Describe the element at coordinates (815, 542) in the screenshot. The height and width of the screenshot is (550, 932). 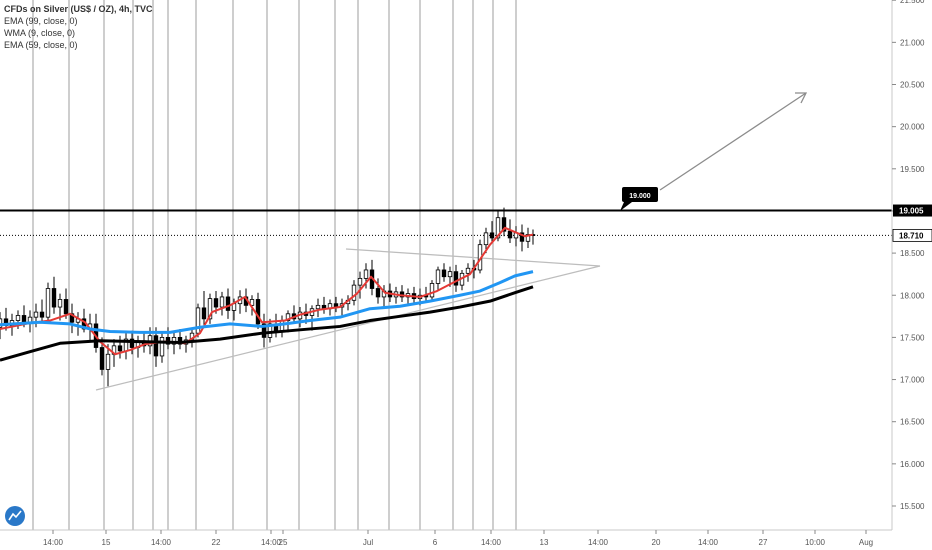
I see `time-tick-label: 10:00` at that location.